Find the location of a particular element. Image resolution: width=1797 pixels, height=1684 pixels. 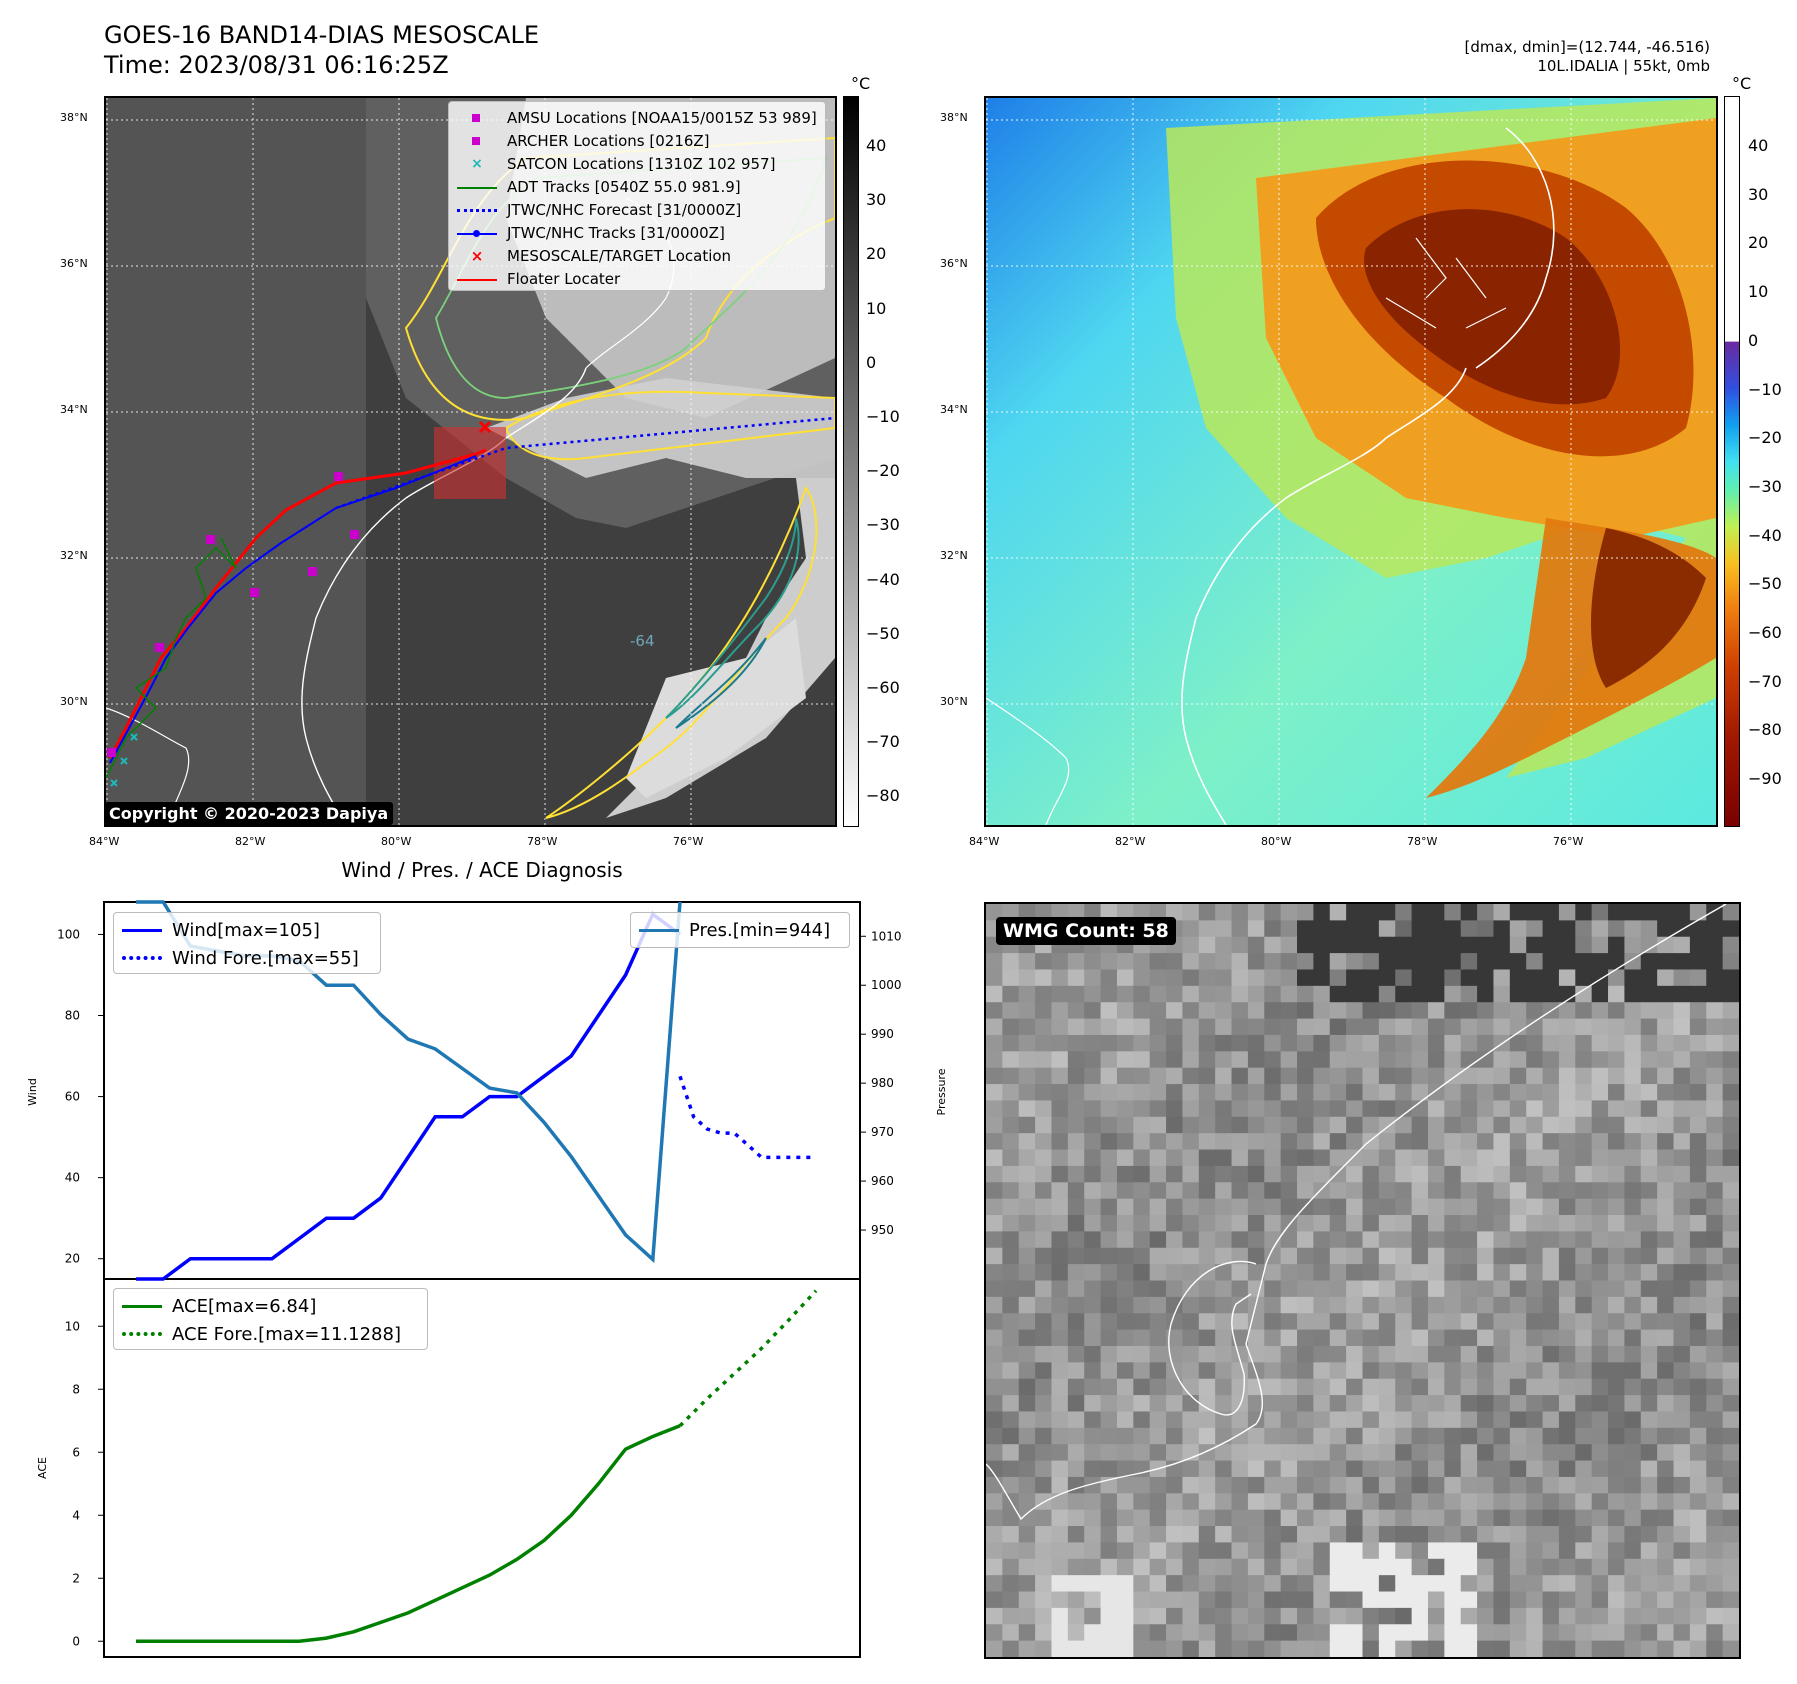

dias-colorbar-tick: 30 is located at coordinates (1758, 194).